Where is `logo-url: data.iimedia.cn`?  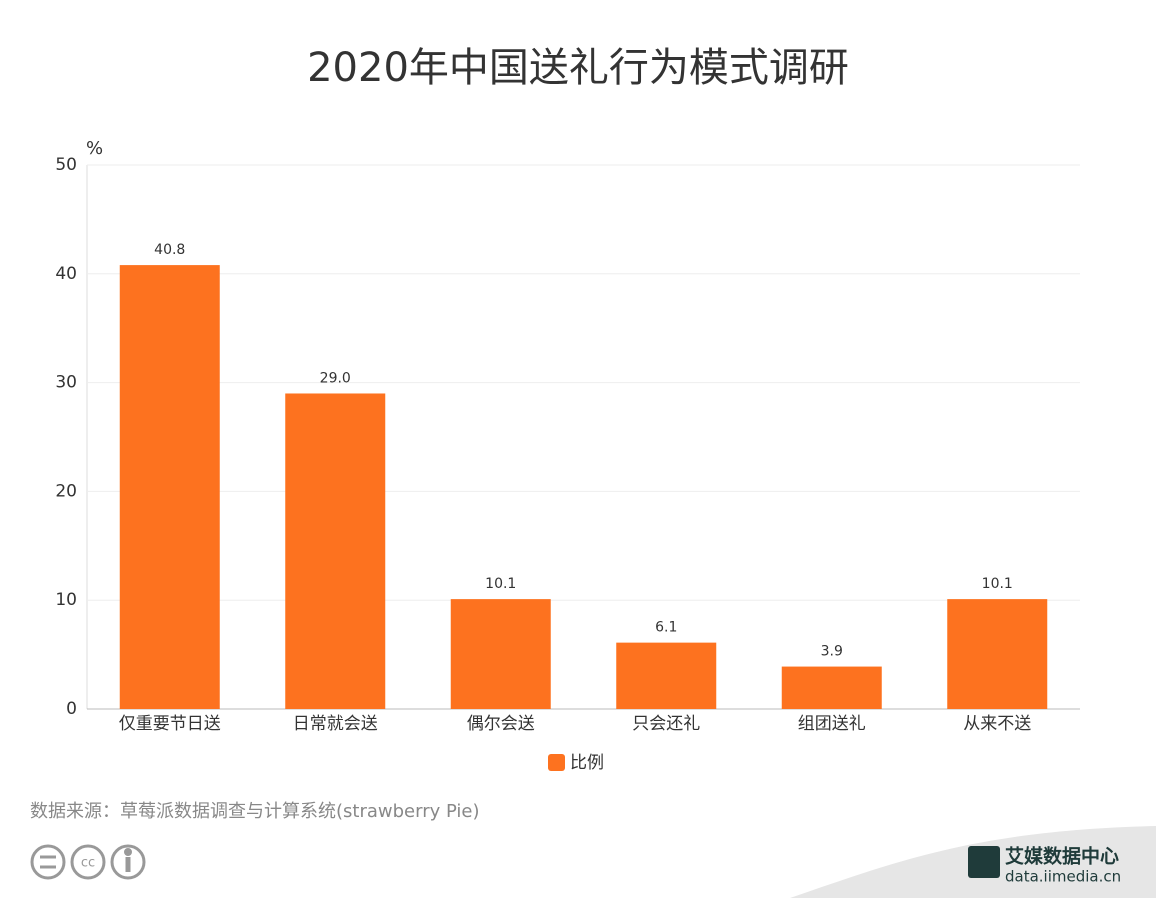
logo-url: data.iimedia.cn is located at coordinates (1063, 877).